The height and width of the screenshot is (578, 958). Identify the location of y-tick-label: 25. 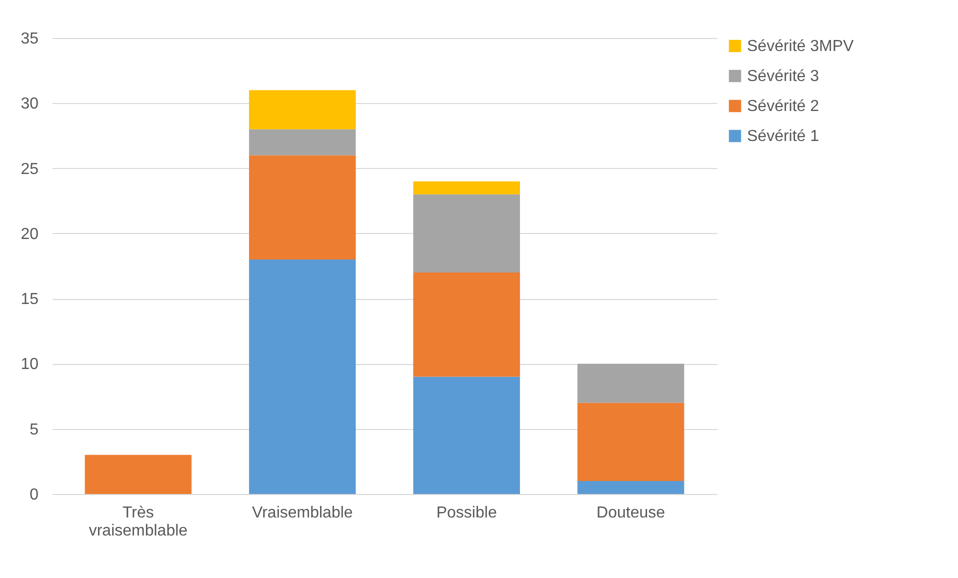
(29, 169).